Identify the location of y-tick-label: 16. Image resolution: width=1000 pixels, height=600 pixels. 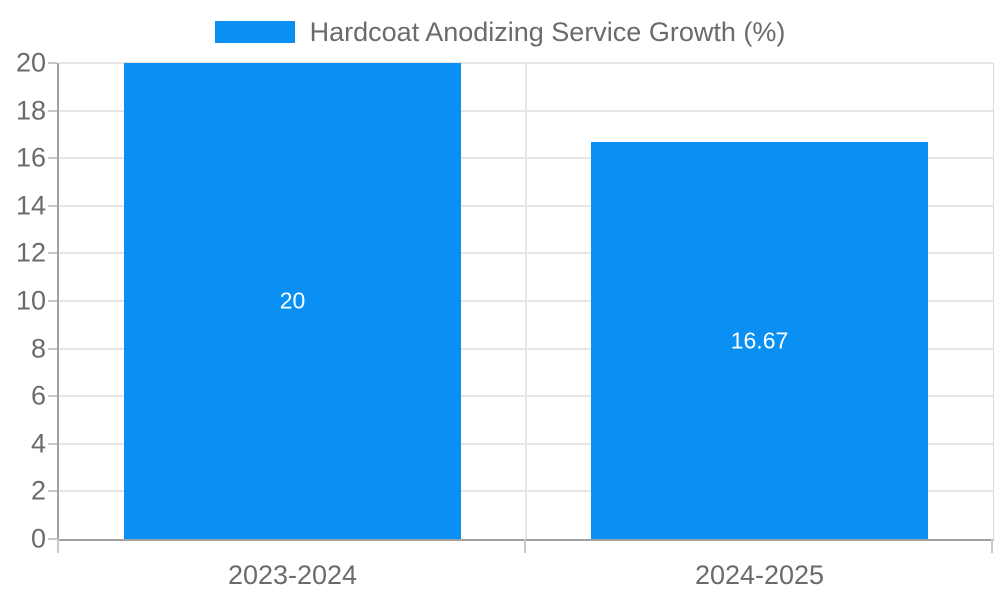
(30, 157).